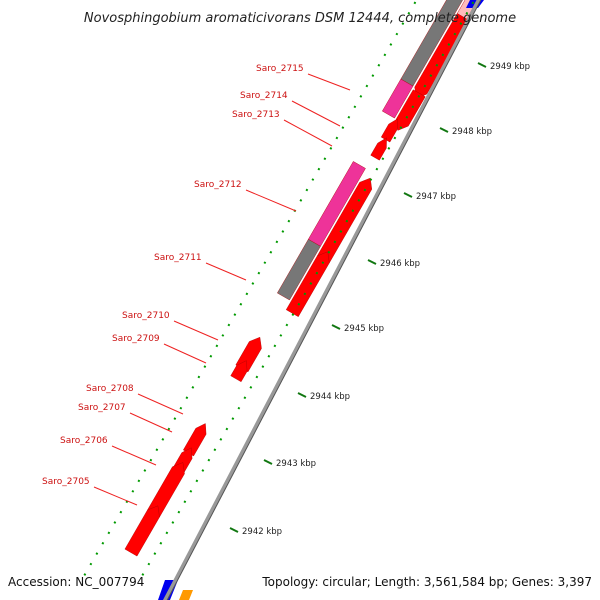 The width and height of the screenshot is (600, 600). What do you see at coordinates (264, 96) in the screenshot?
I see `gene-label: Saro_2714` at bounding box center [264, 96].